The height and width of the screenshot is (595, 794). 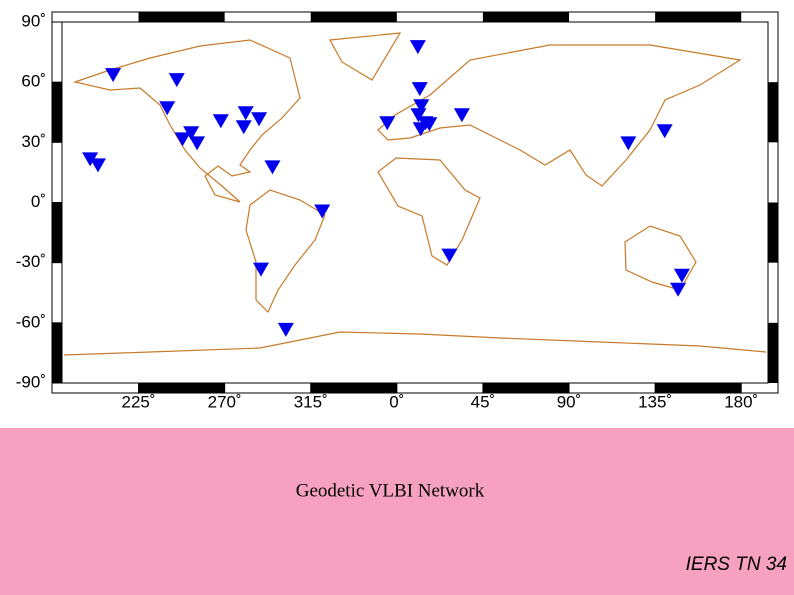 I want to click on y-tick-label: 60˚, so click(x=33, y=81).